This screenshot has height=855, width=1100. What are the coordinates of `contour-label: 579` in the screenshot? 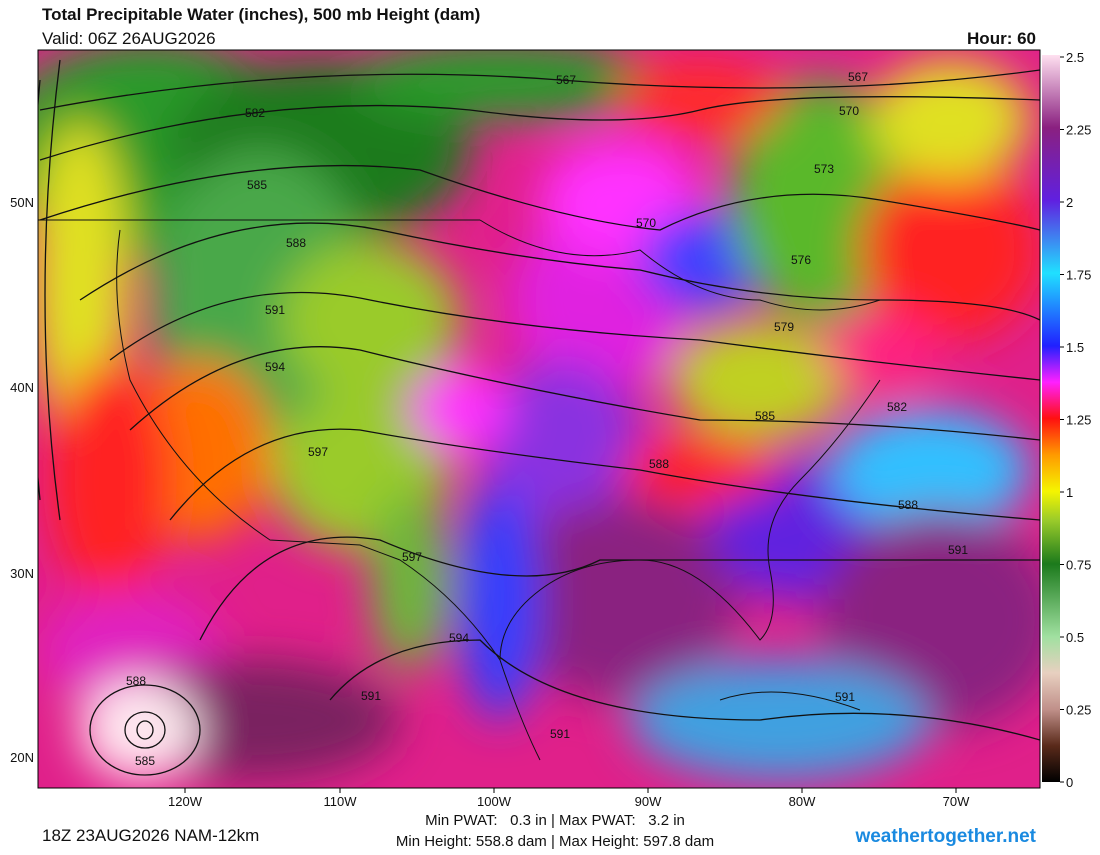 It's located at (784, 327).